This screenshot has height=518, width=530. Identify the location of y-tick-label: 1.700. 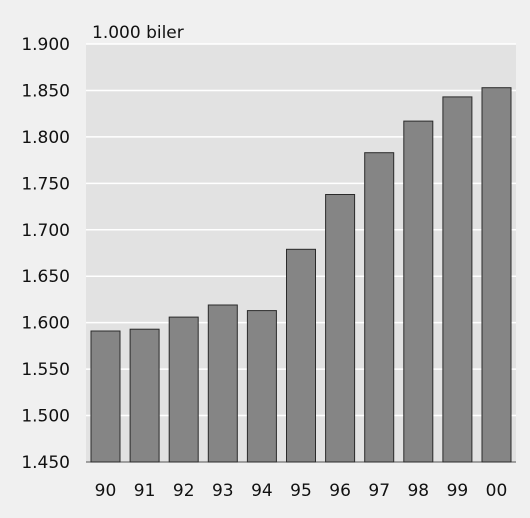
(45, 231).